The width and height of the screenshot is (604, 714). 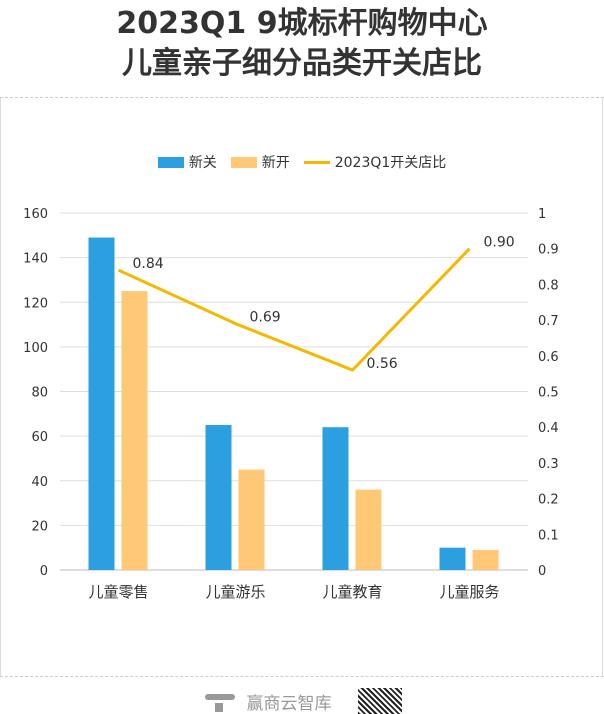 What do you see at coordinates (302, 23) in the screenshot?
I see `chart-title-line1: 2023Q1 9城标杆购物中心` at bounding box center [302, 23].